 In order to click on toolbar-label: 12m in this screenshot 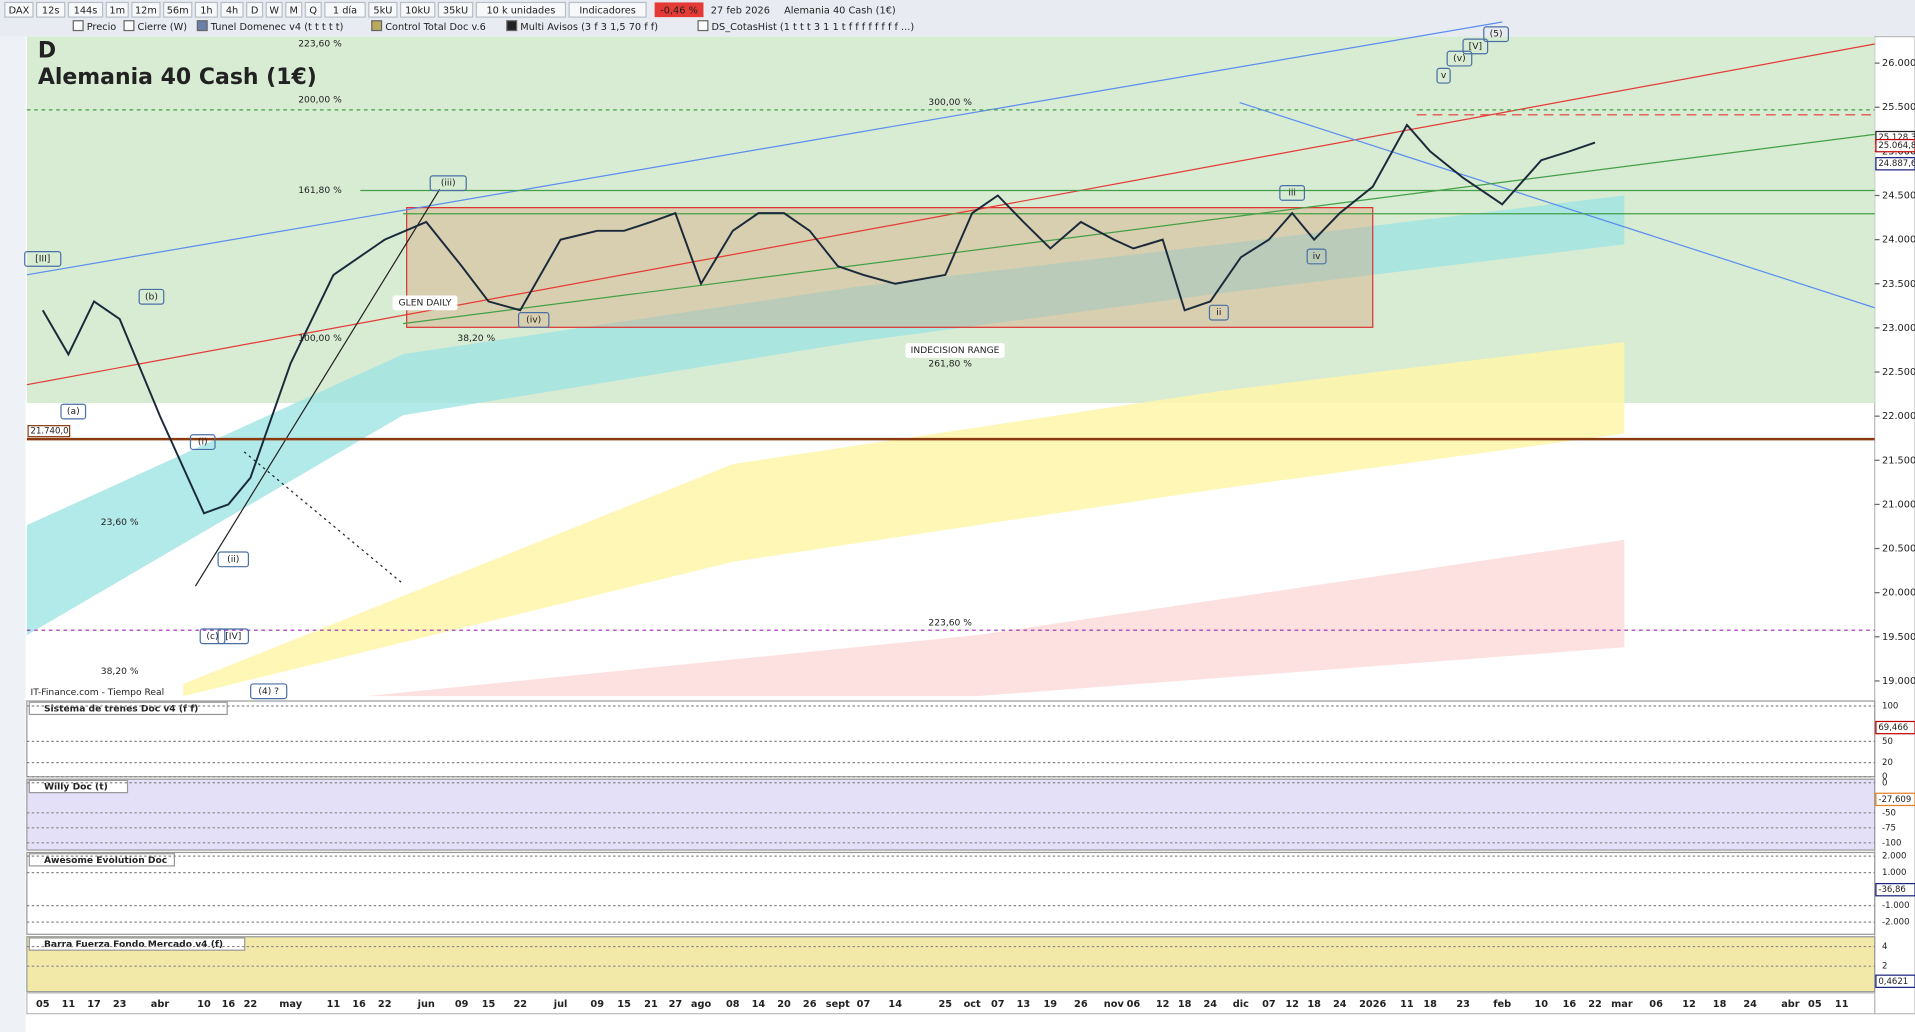, I will do `click(146, 10)`.